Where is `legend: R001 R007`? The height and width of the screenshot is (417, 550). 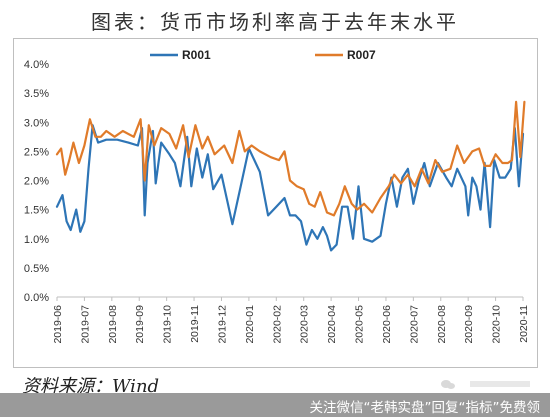 legend: R001 R007 is located at coordinates (263, 55).